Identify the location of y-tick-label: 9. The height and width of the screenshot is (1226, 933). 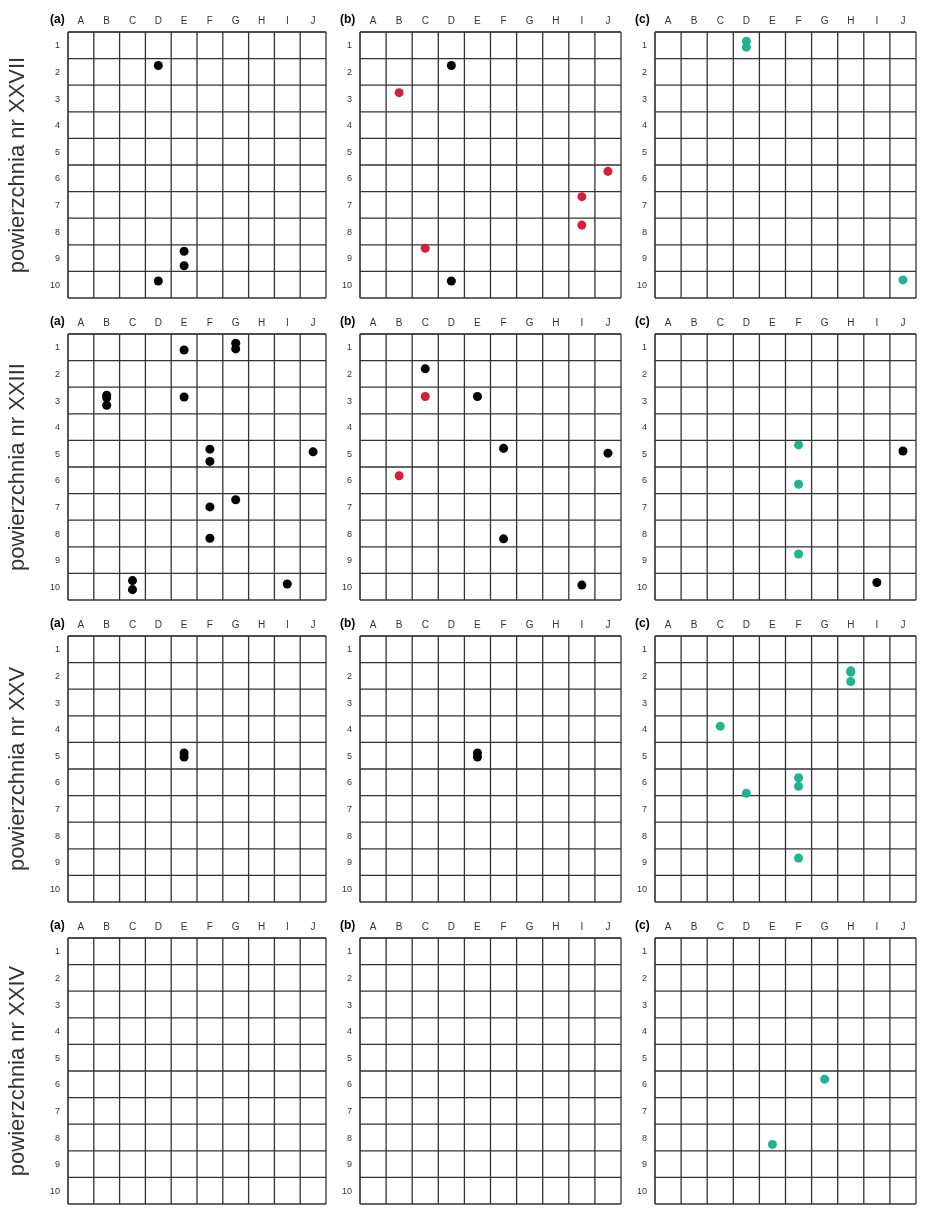
(644, 560).